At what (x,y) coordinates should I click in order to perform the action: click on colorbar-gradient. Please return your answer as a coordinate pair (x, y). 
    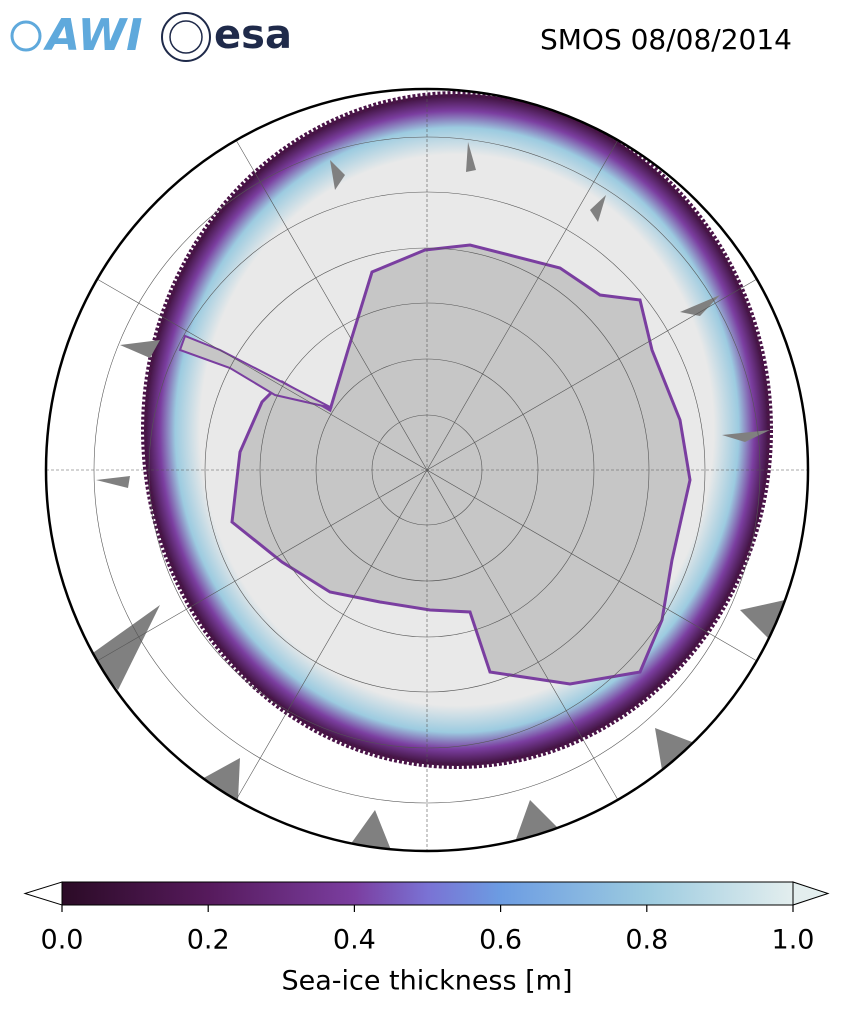
    Looking at the image, I should click on (427, 893).